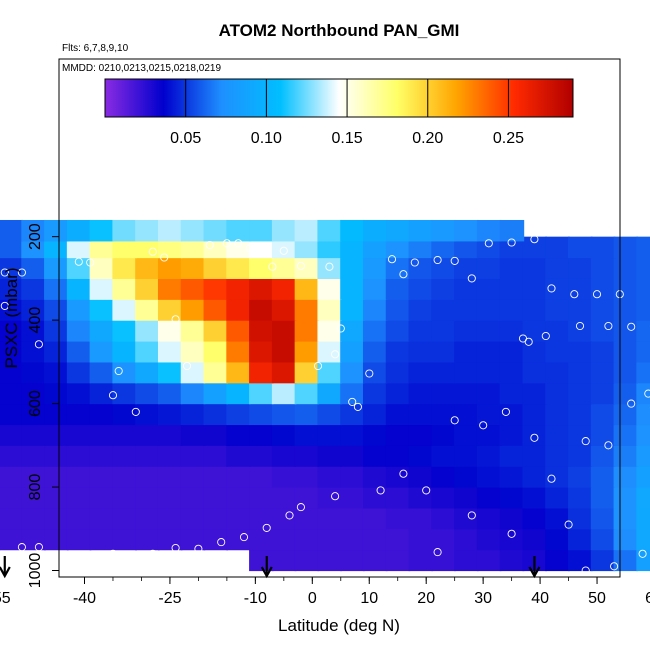  Describe the element at coordinates (35, 403) in the screenshot. I see `y-tick-label: 600` at that location.